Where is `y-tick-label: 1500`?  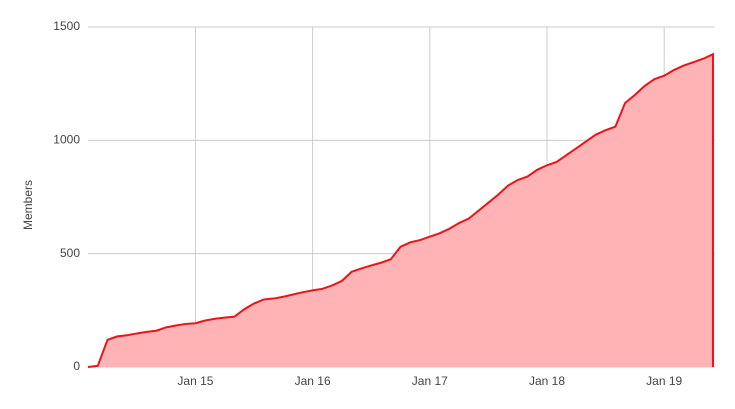 y-tick-label: 1500 is located at coordinates (66, 26).